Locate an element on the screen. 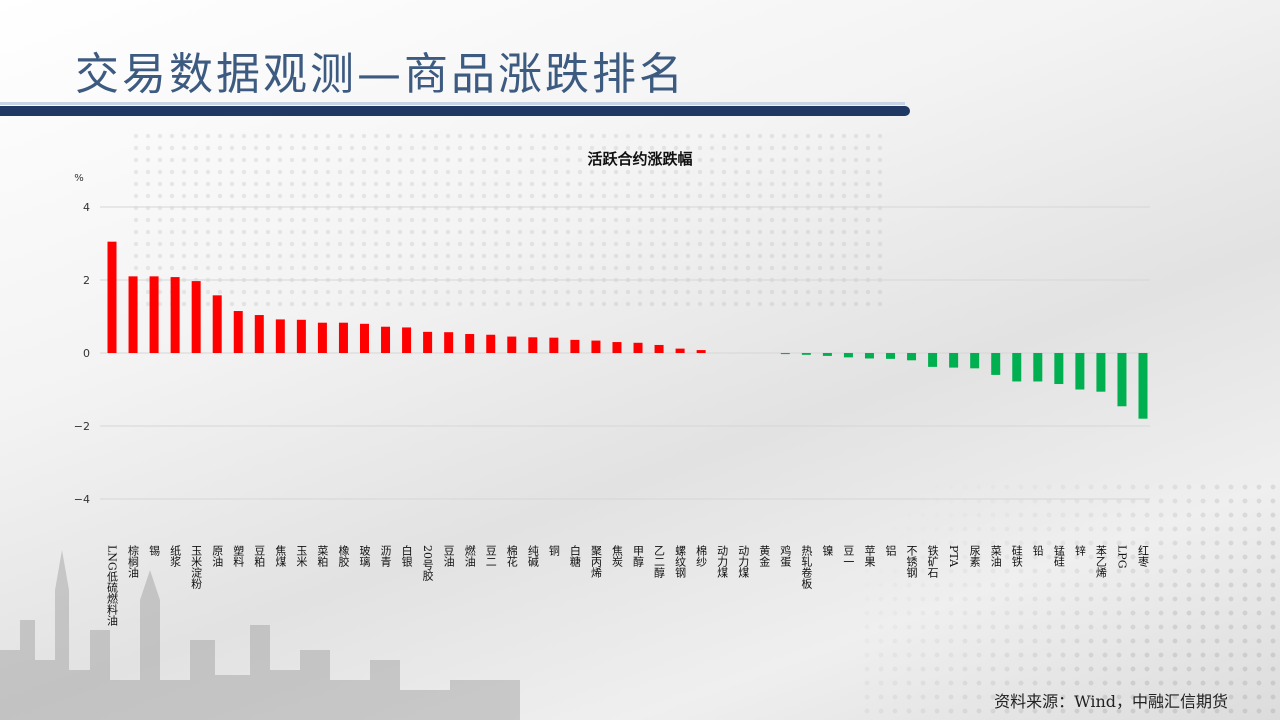 This screenshot has width=1280, height=720. x-category-label: 棕榈油 is located at coordinates (133, 561).